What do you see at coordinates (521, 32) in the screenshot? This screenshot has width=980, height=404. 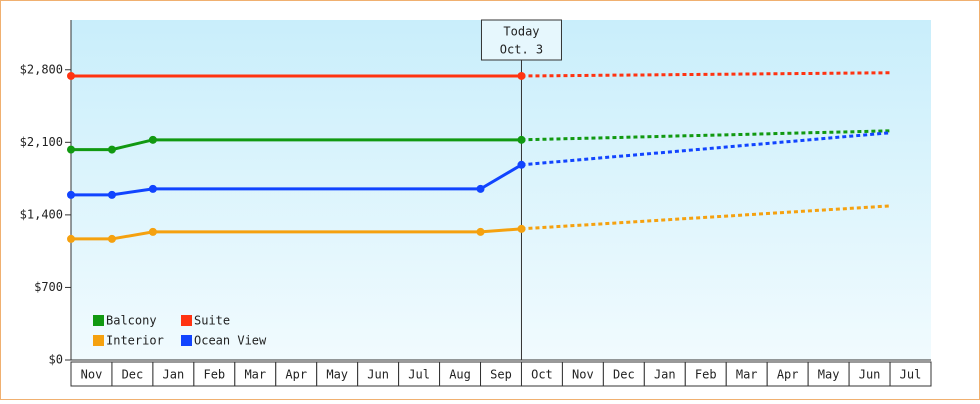 I see `today-title: Today` at bounding box center [521, 32].